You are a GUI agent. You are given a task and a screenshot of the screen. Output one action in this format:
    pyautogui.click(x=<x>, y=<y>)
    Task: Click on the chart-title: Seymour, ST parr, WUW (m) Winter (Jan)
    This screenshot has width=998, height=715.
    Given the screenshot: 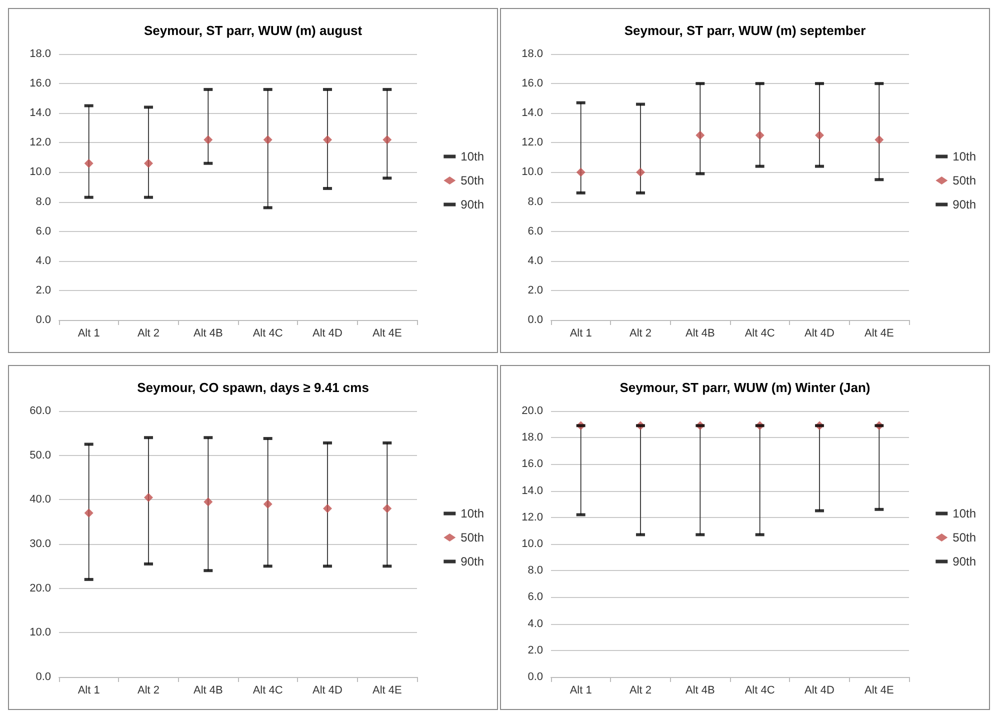 What is the action you would take?
    pyautogui.click(x=745, y=387)
    